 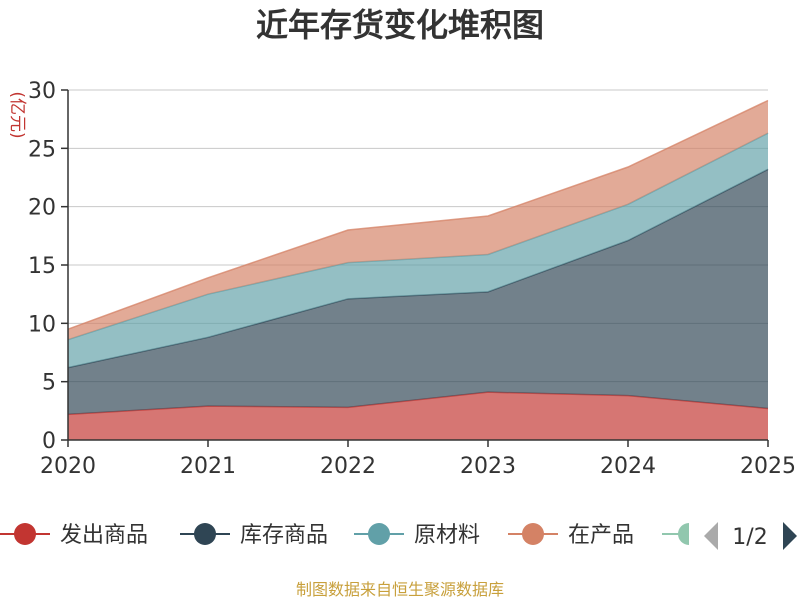 I want to click on legend-label-0: 发出商品, so click(x=104, y=535).